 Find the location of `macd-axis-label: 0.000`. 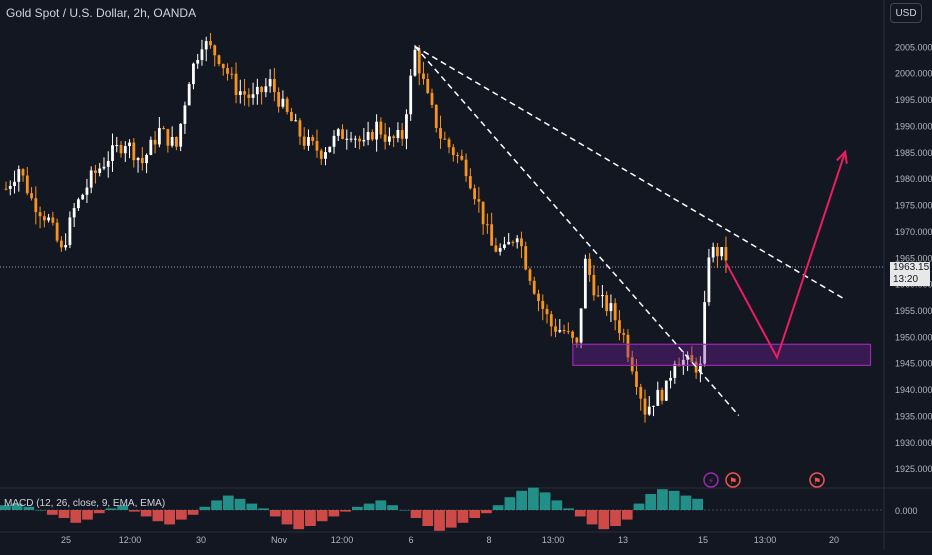

macd-axis-label: 0.000 is located at coordinates (906, 511).